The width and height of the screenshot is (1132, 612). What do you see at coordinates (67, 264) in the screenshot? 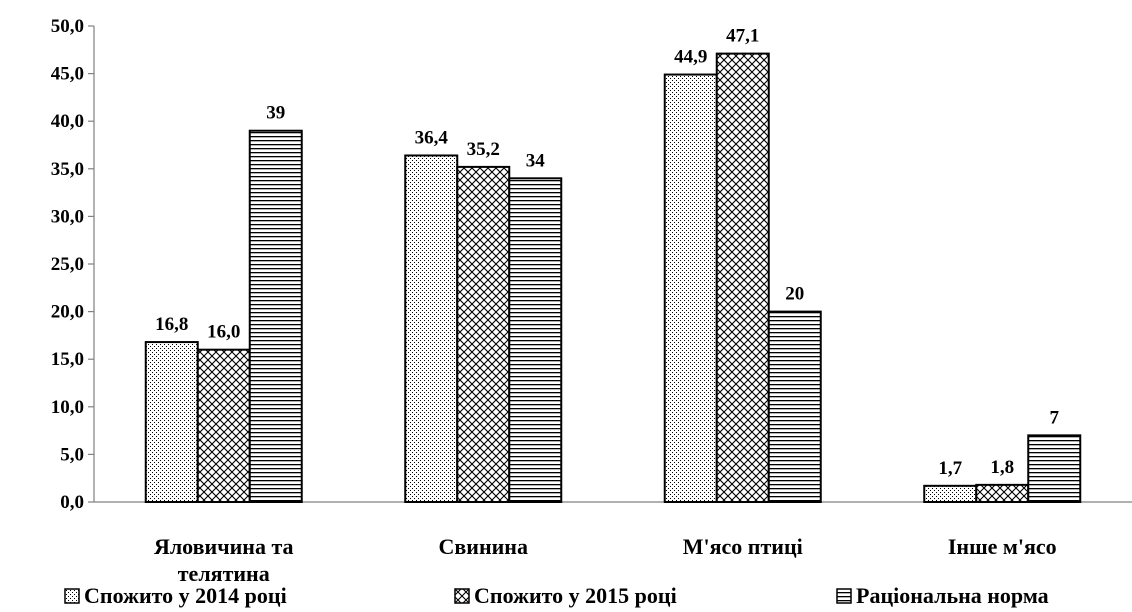
I see `y-tick-label: 25,0` at bounding box center [67, 264].